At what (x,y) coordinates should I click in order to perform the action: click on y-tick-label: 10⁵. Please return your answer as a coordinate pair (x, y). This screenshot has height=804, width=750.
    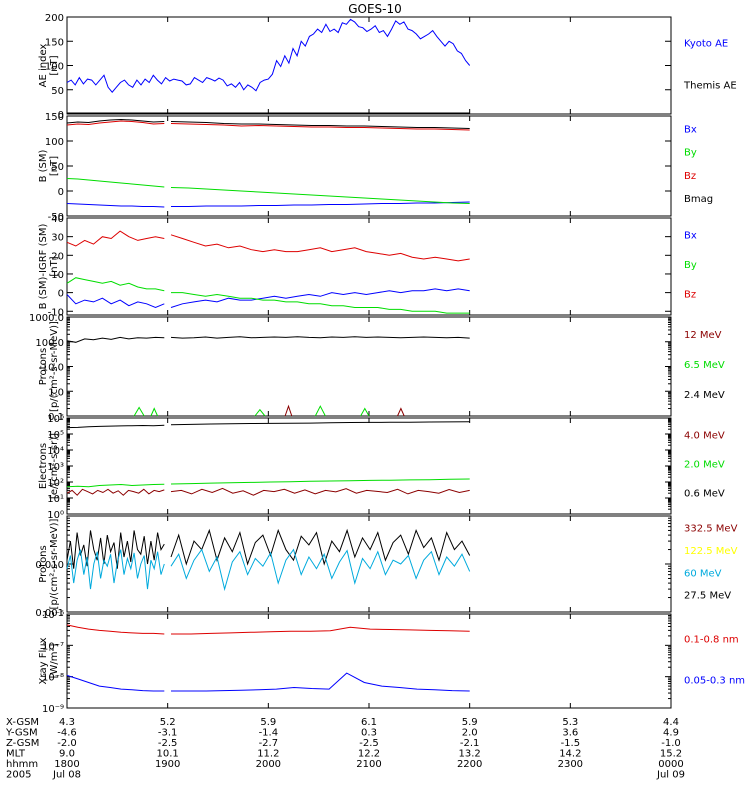
    Looking at the image, I should click on (55, 435).